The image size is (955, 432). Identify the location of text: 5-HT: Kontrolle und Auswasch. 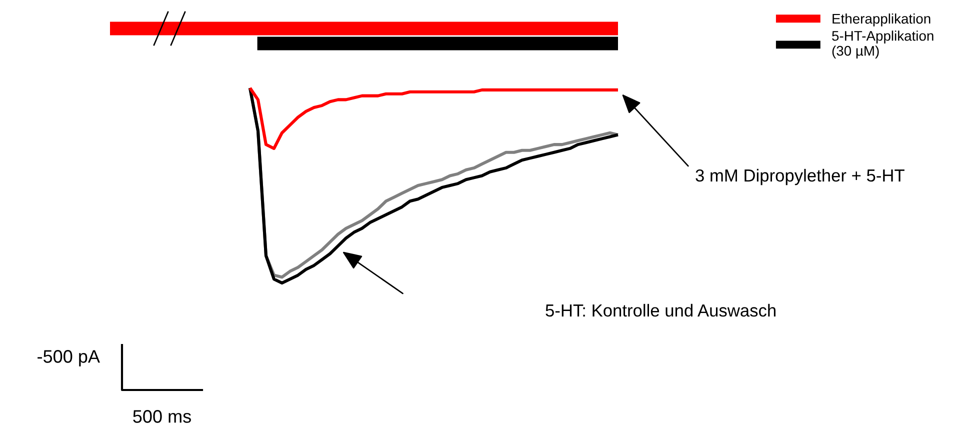
(661, 310).